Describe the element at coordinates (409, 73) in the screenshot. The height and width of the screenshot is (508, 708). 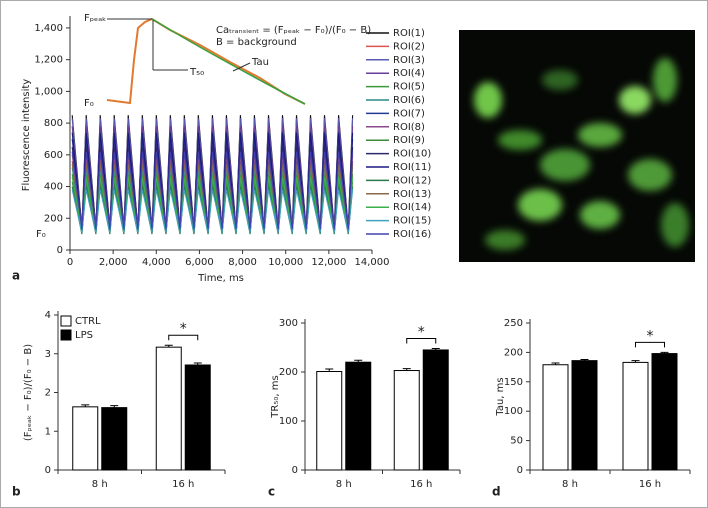
I see `legend-label: ROI(4)` at that location.